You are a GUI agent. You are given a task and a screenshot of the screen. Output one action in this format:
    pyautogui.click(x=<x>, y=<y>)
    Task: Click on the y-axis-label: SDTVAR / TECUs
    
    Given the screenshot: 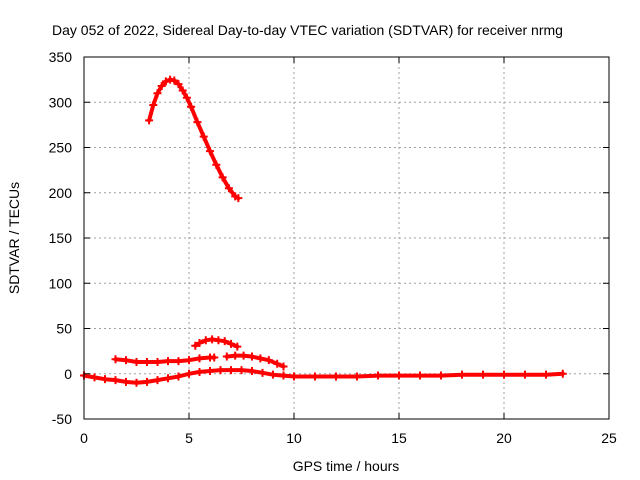 What is the action you would take?
    pyautogui.click(x=14, y=238)
    